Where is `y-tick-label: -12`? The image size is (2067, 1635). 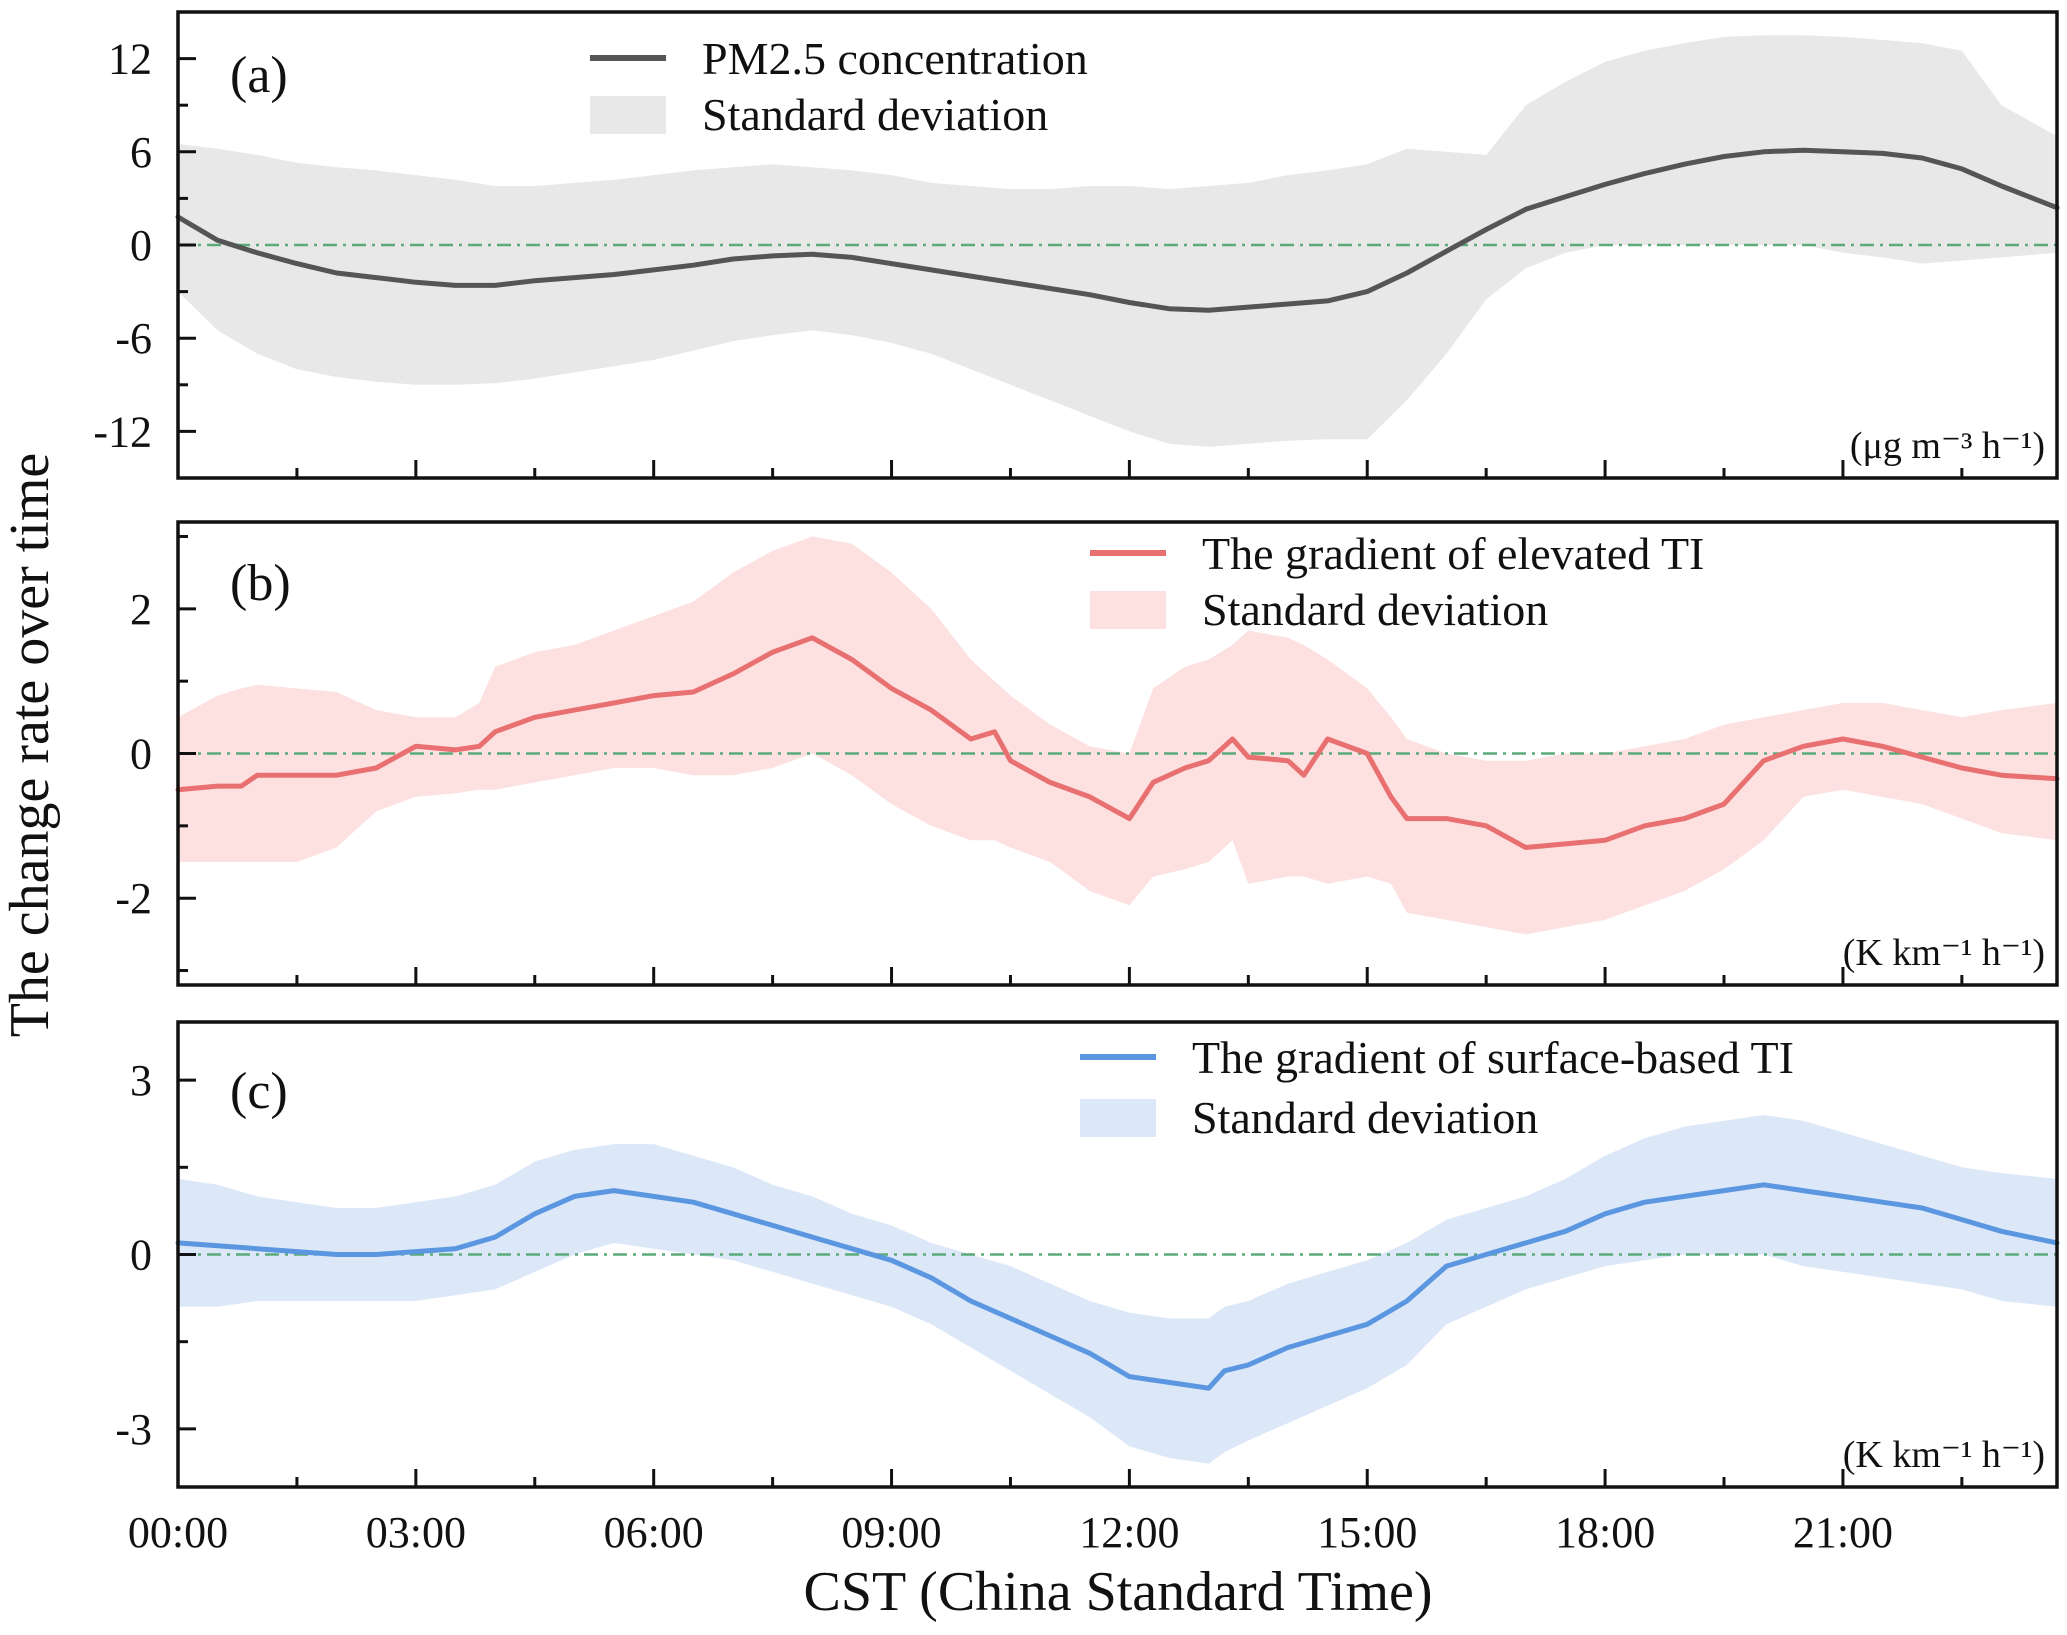 y-tick-label: -12 is located at coordinates (122, 431).